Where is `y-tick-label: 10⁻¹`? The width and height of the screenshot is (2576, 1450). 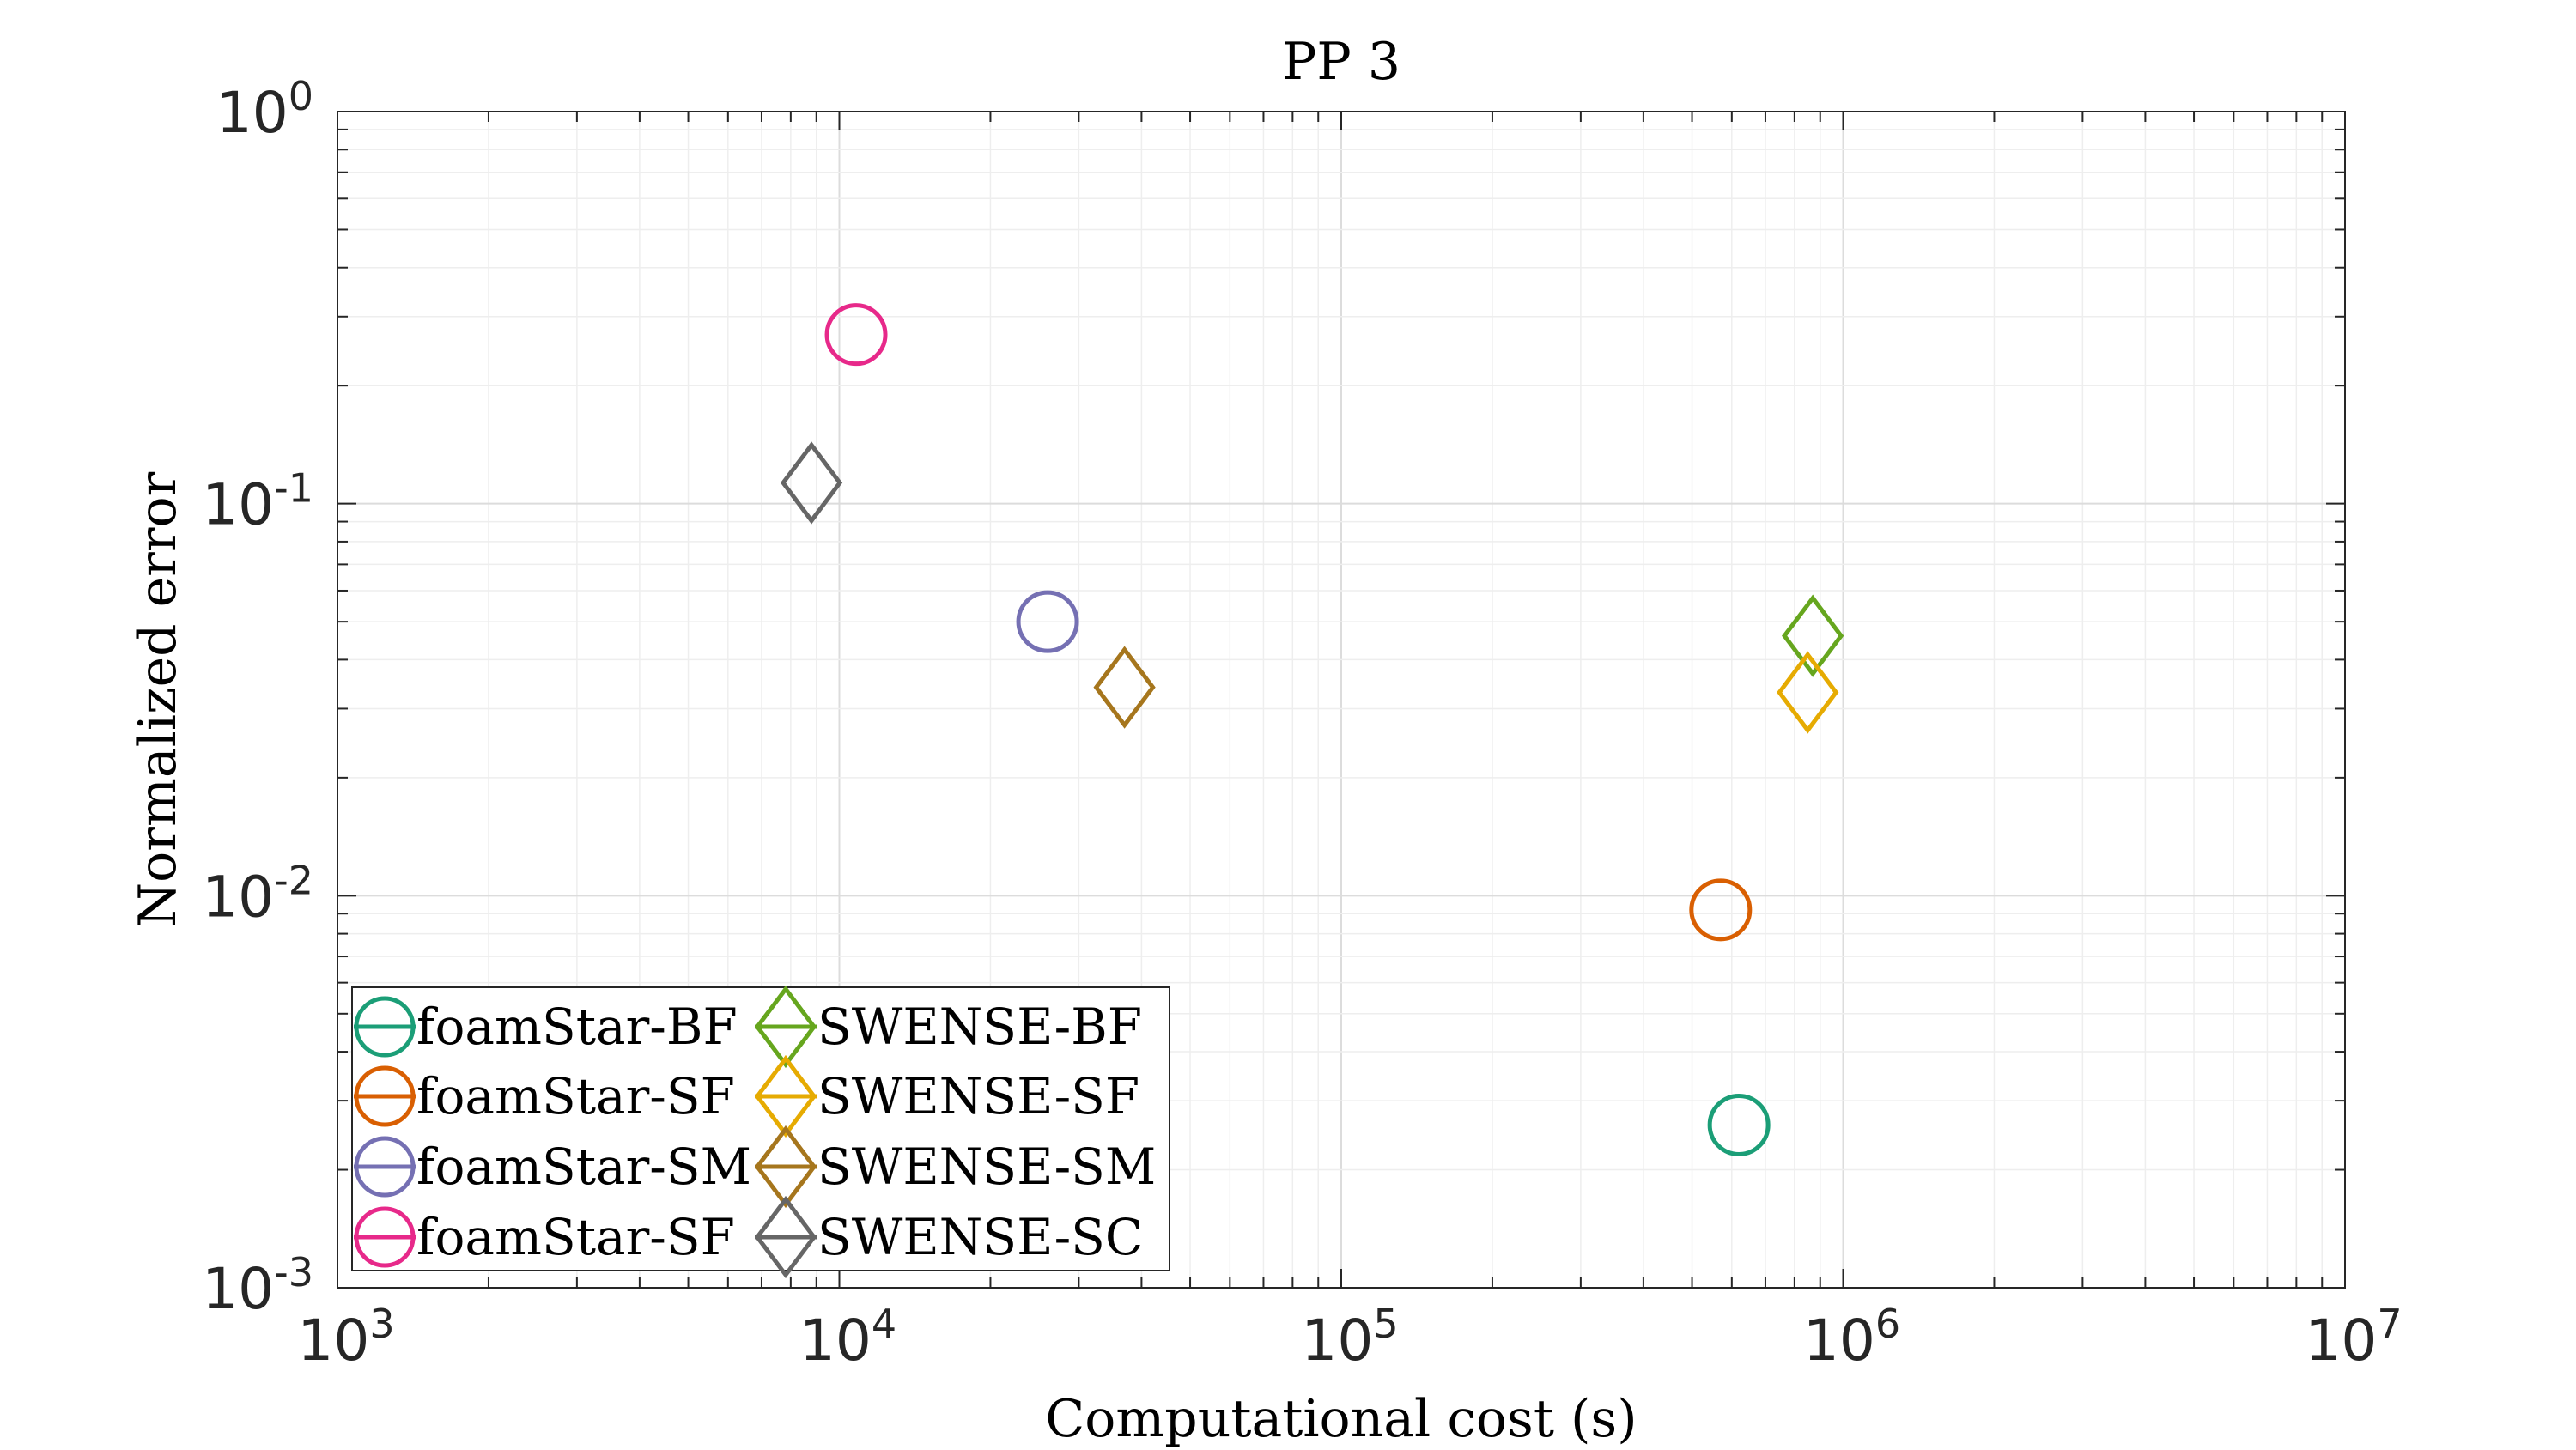
y-tick-label: 10⁻¹ is located at coordinates (258, 501).